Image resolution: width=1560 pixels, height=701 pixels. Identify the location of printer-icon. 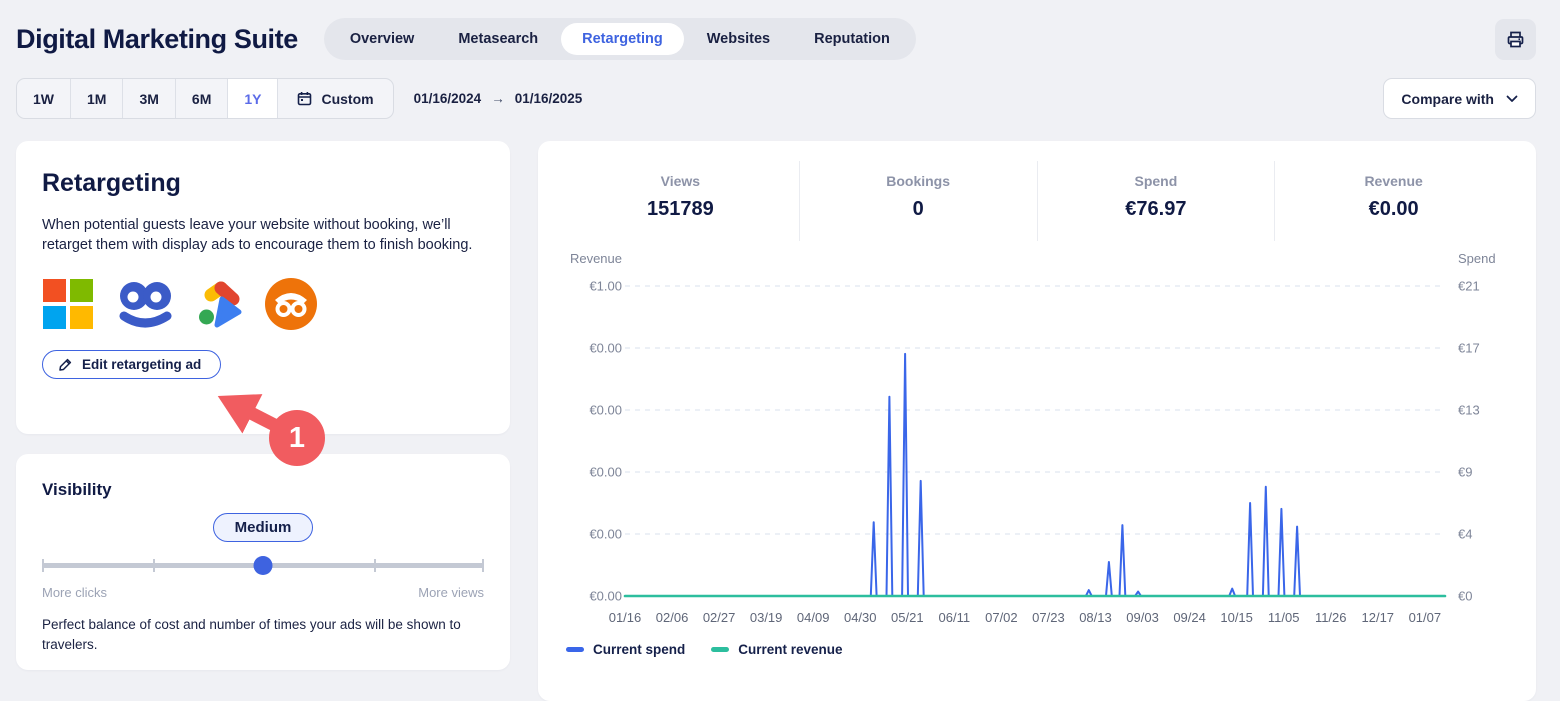
(1515, 39).